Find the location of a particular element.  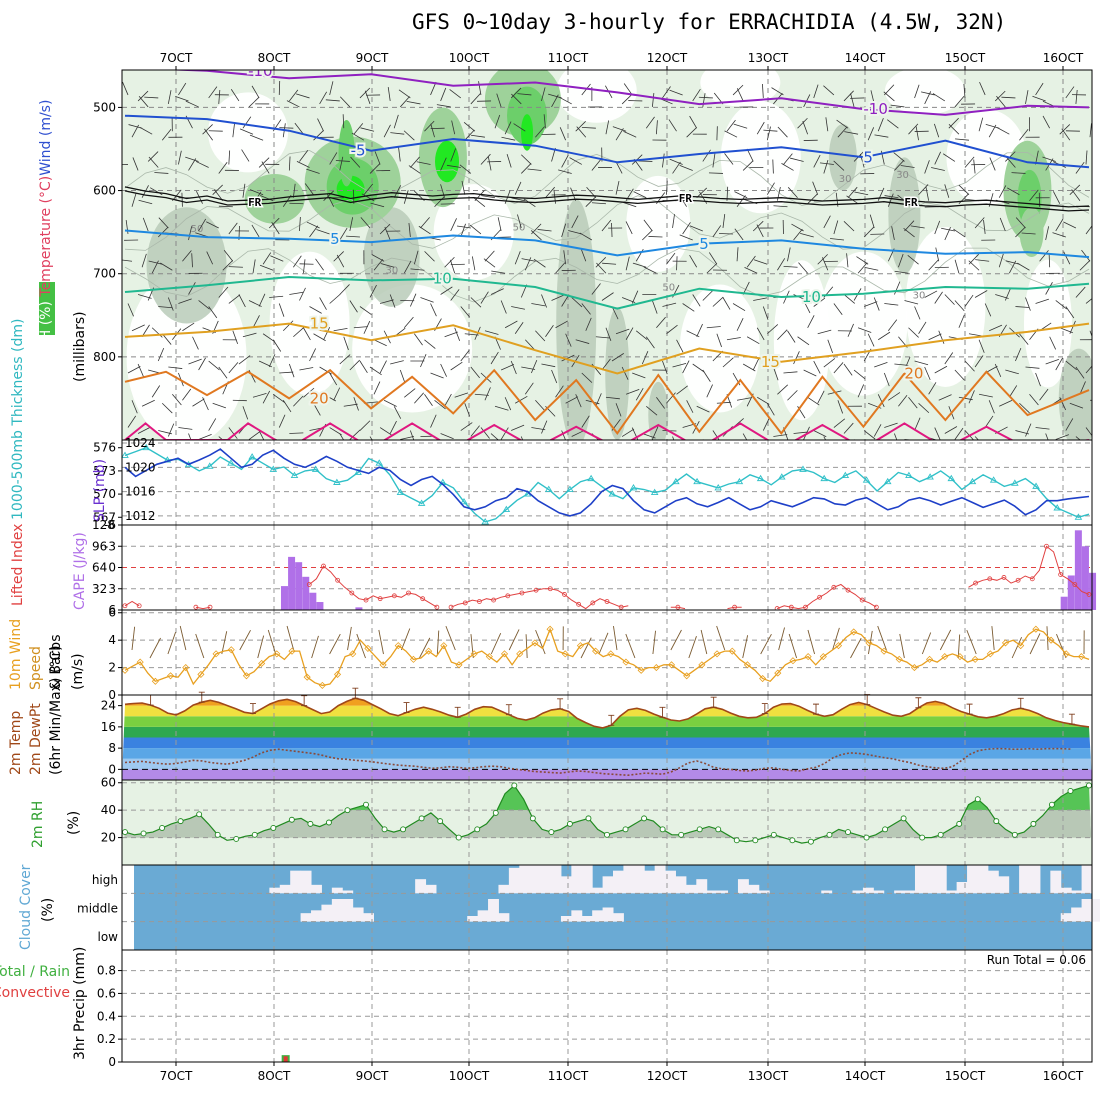

upper-ylabel-wind: Wind (m/s) is located at coordinates (46, 138).